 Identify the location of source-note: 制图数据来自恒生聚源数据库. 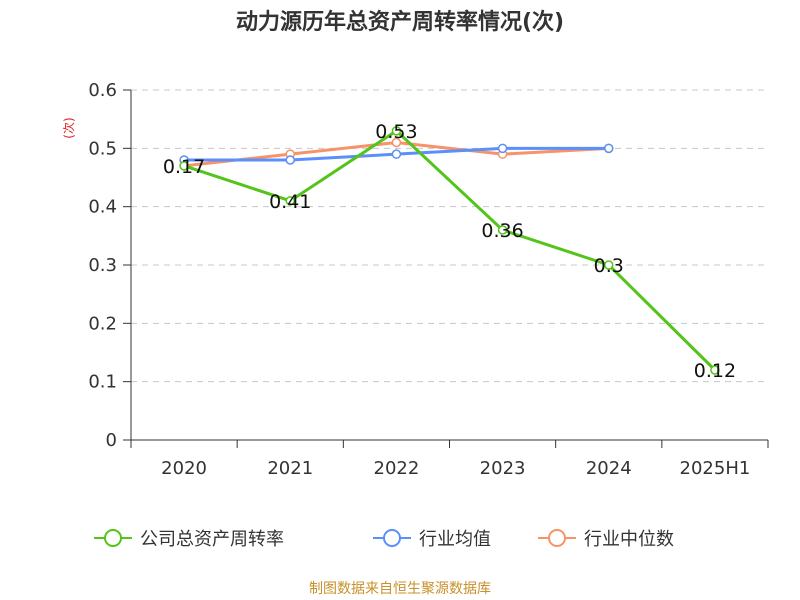
(400, 589).